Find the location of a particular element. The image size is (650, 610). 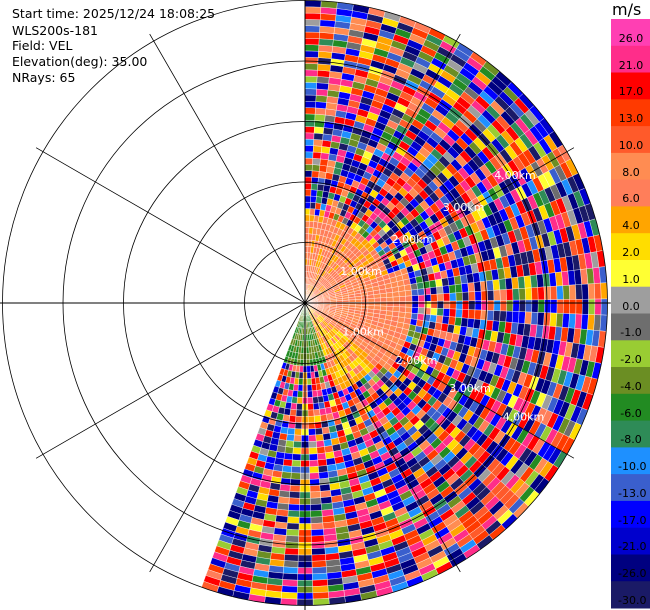

range-label: 4.00km is located at coordinates (524, 417).